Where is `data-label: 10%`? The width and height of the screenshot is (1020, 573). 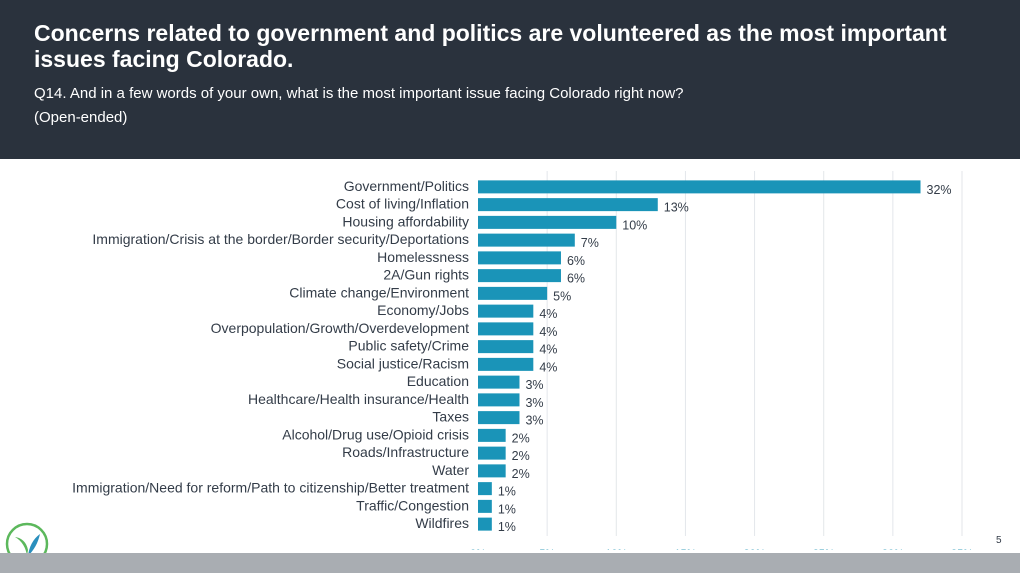 data-label: 10% is located at coordinates (634, 225).